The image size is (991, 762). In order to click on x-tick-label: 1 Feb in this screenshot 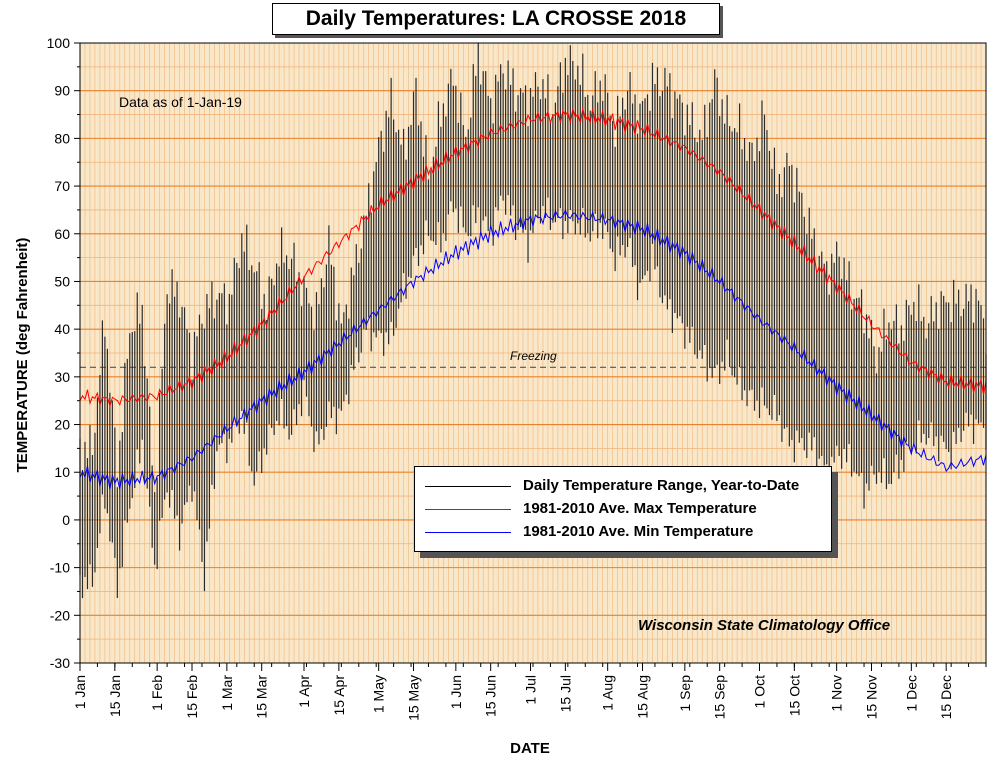, I will do `click(157, 693)`.